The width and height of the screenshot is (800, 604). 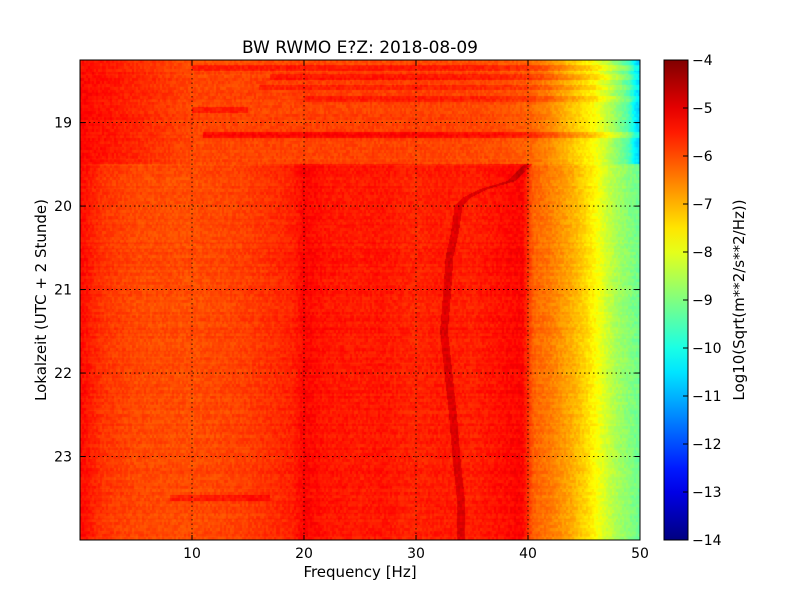 I want to click on x-tick-label: 30, so click(x=416, y=554).